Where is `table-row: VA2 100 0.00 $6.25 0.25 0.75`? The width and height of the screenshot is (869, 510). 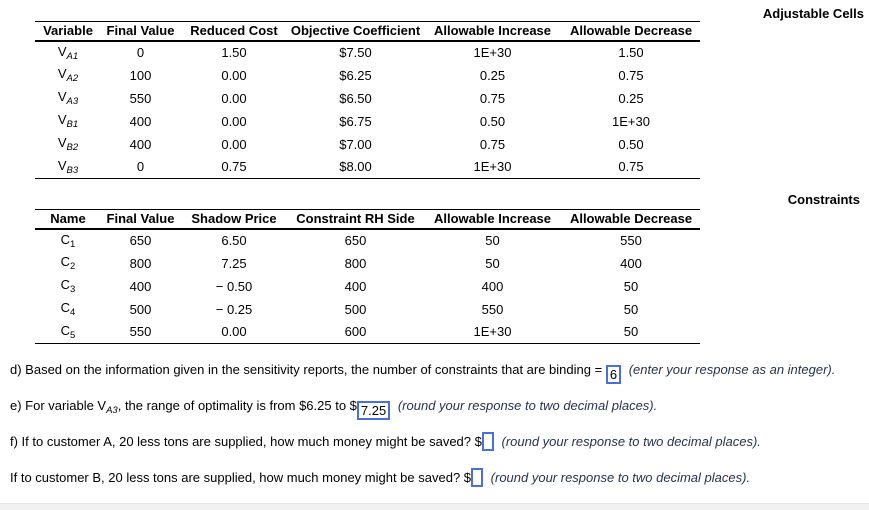 table-row: VA2 100 0.00 $6.25 0.25 0.75 is located at coordinates (367, 75).